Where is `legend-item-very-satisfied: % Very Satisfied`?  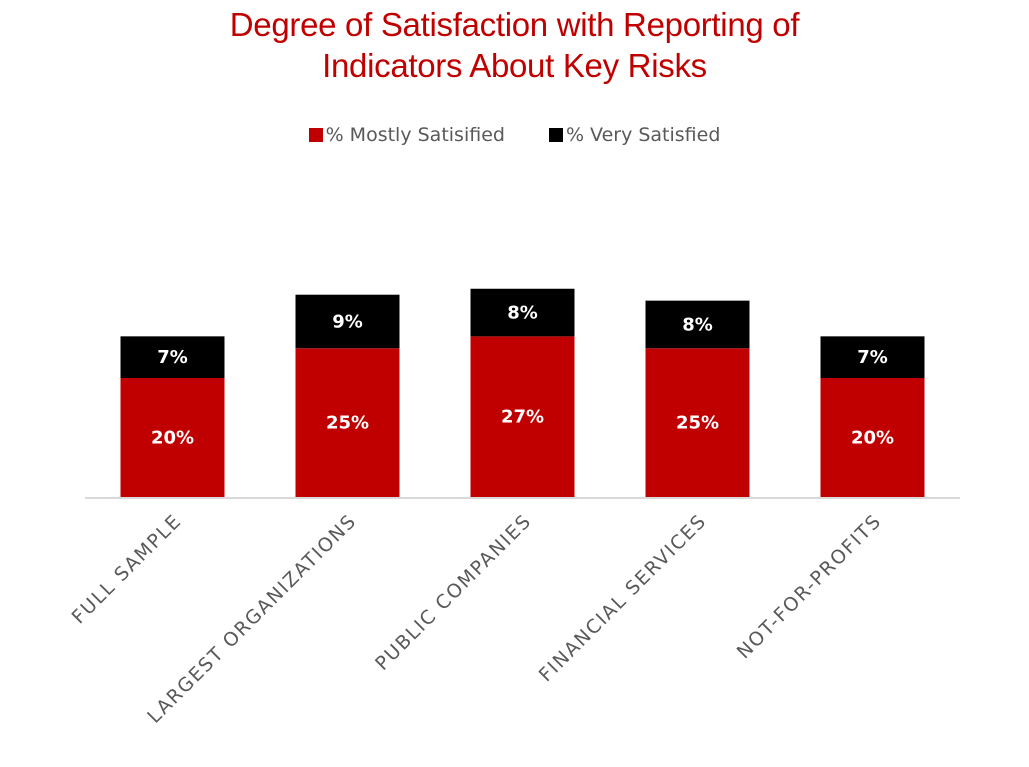
legend-item-very-satisfied: % Very Satisfied is located at coordinates (634, 135).